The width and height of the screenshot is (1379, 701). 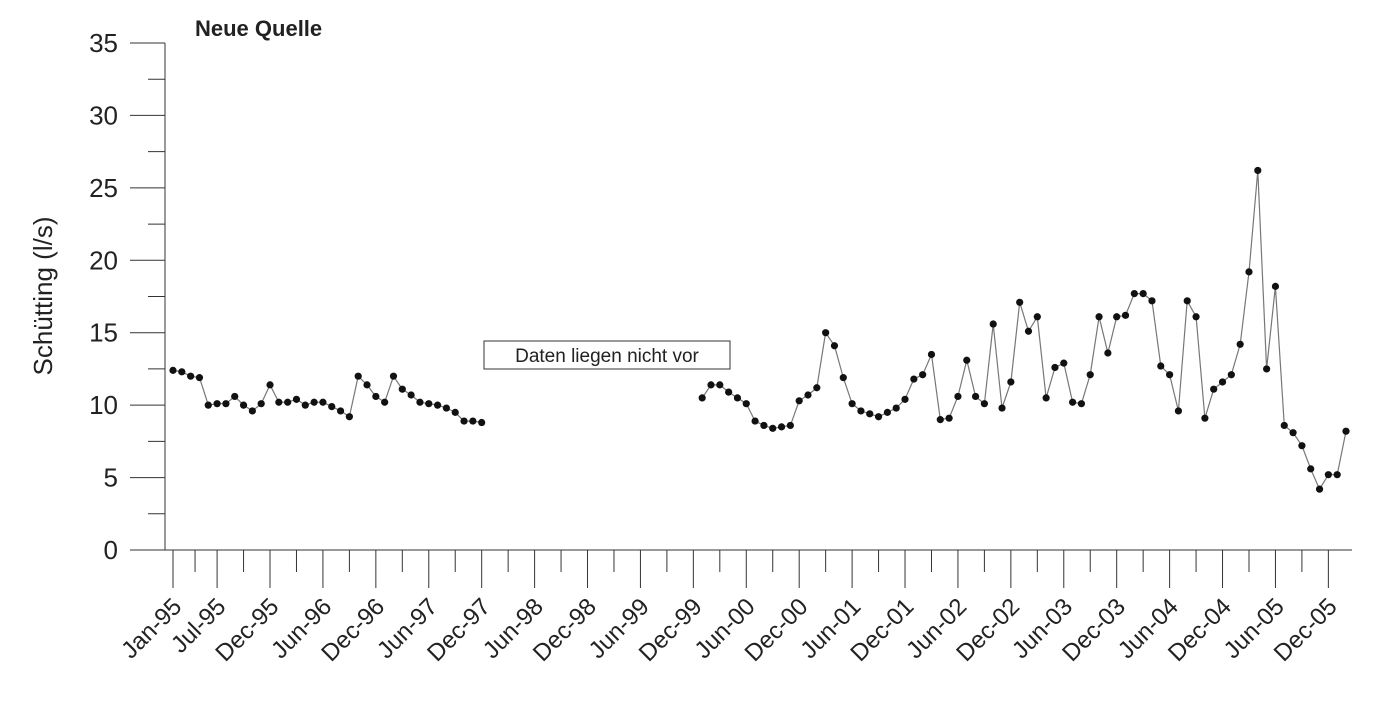 I want to click on y-axis-label: Schütting (l/s), so click(x=43, y=296).